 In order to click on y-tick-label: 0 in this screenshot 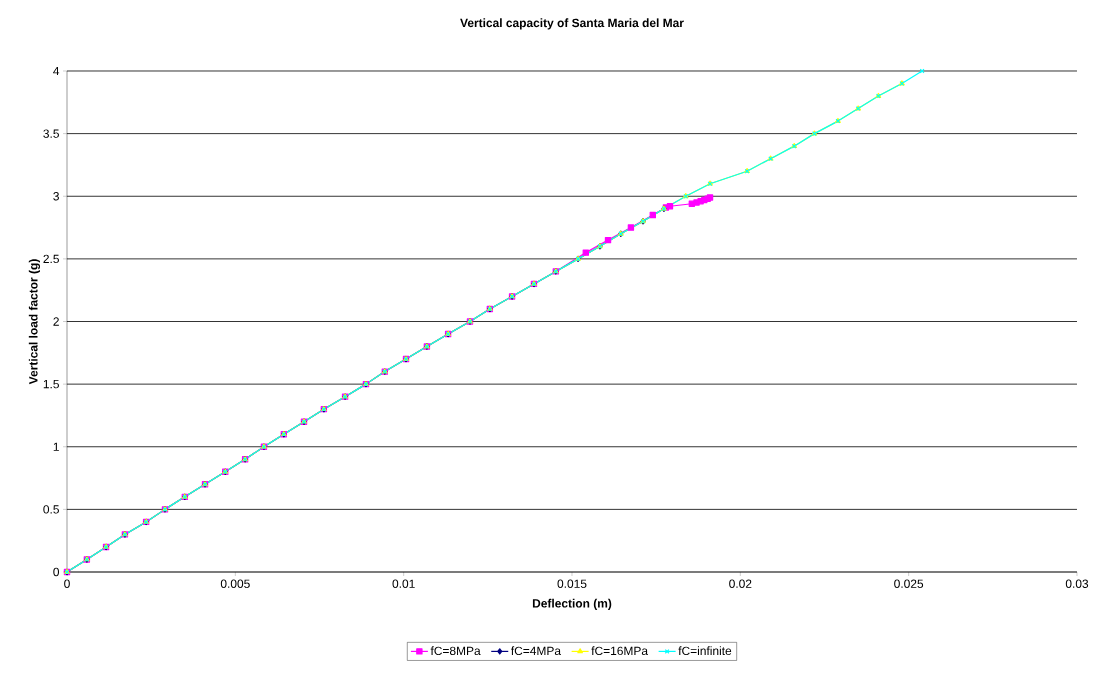, I will do `click(56, 572)`.